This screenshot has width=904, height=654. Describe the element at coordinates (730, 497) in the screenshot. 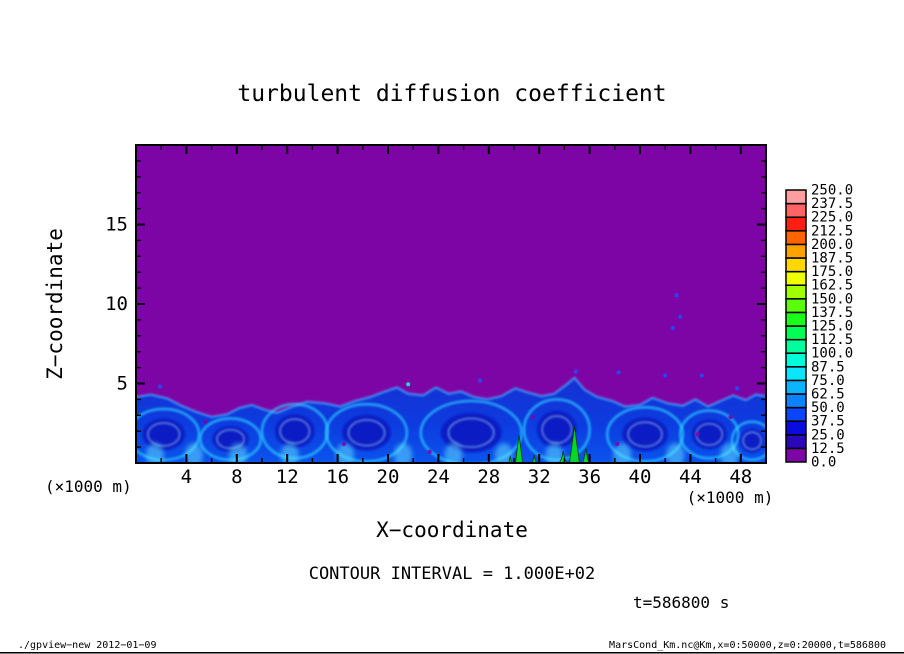

I see `x-axis-unit-label: (×1000 m)` at that location.